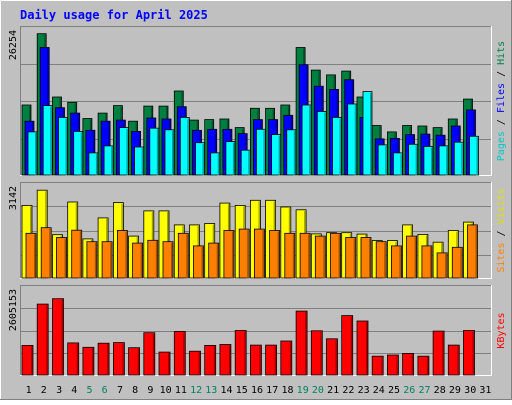 The image size is (512, 405). I want to click on x-tick-day-27: 27, so click(424, 390).